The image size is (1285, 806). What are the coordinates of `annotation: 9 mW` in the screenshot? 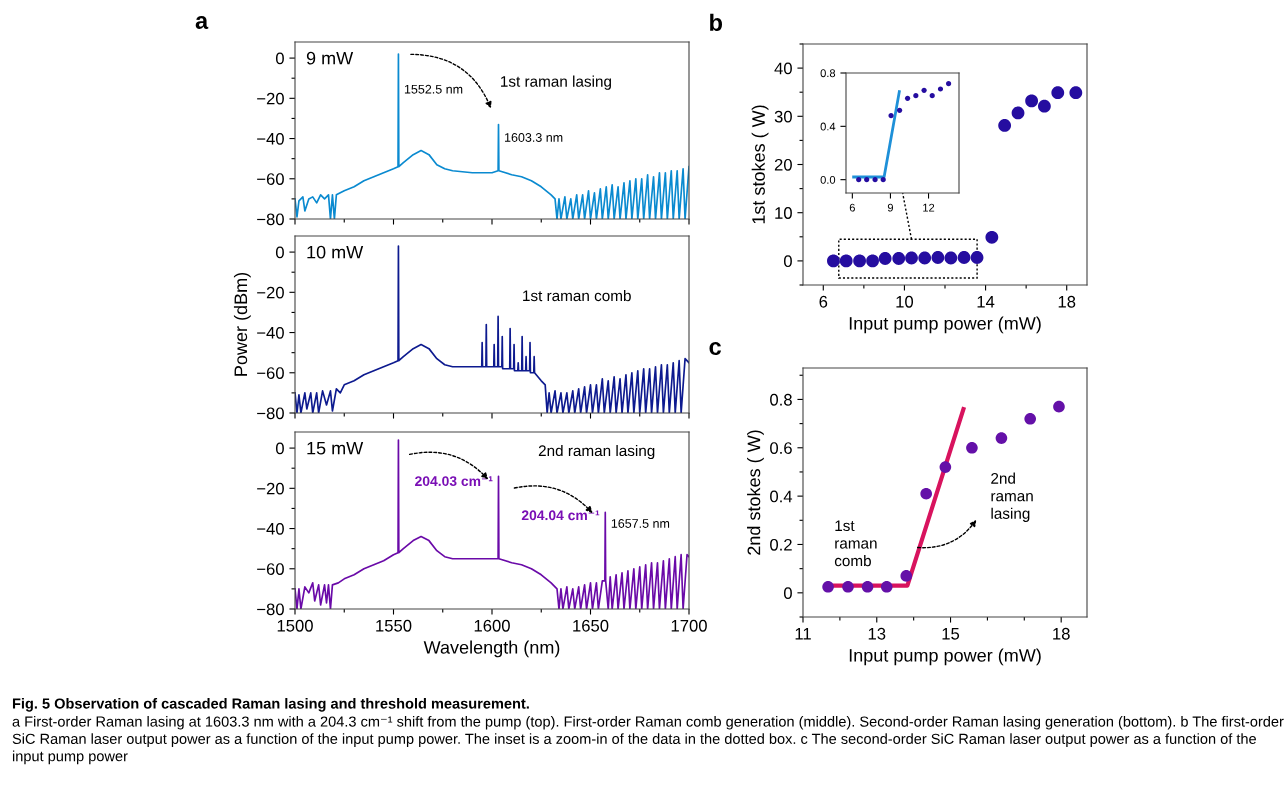 It's located at (330, 58).